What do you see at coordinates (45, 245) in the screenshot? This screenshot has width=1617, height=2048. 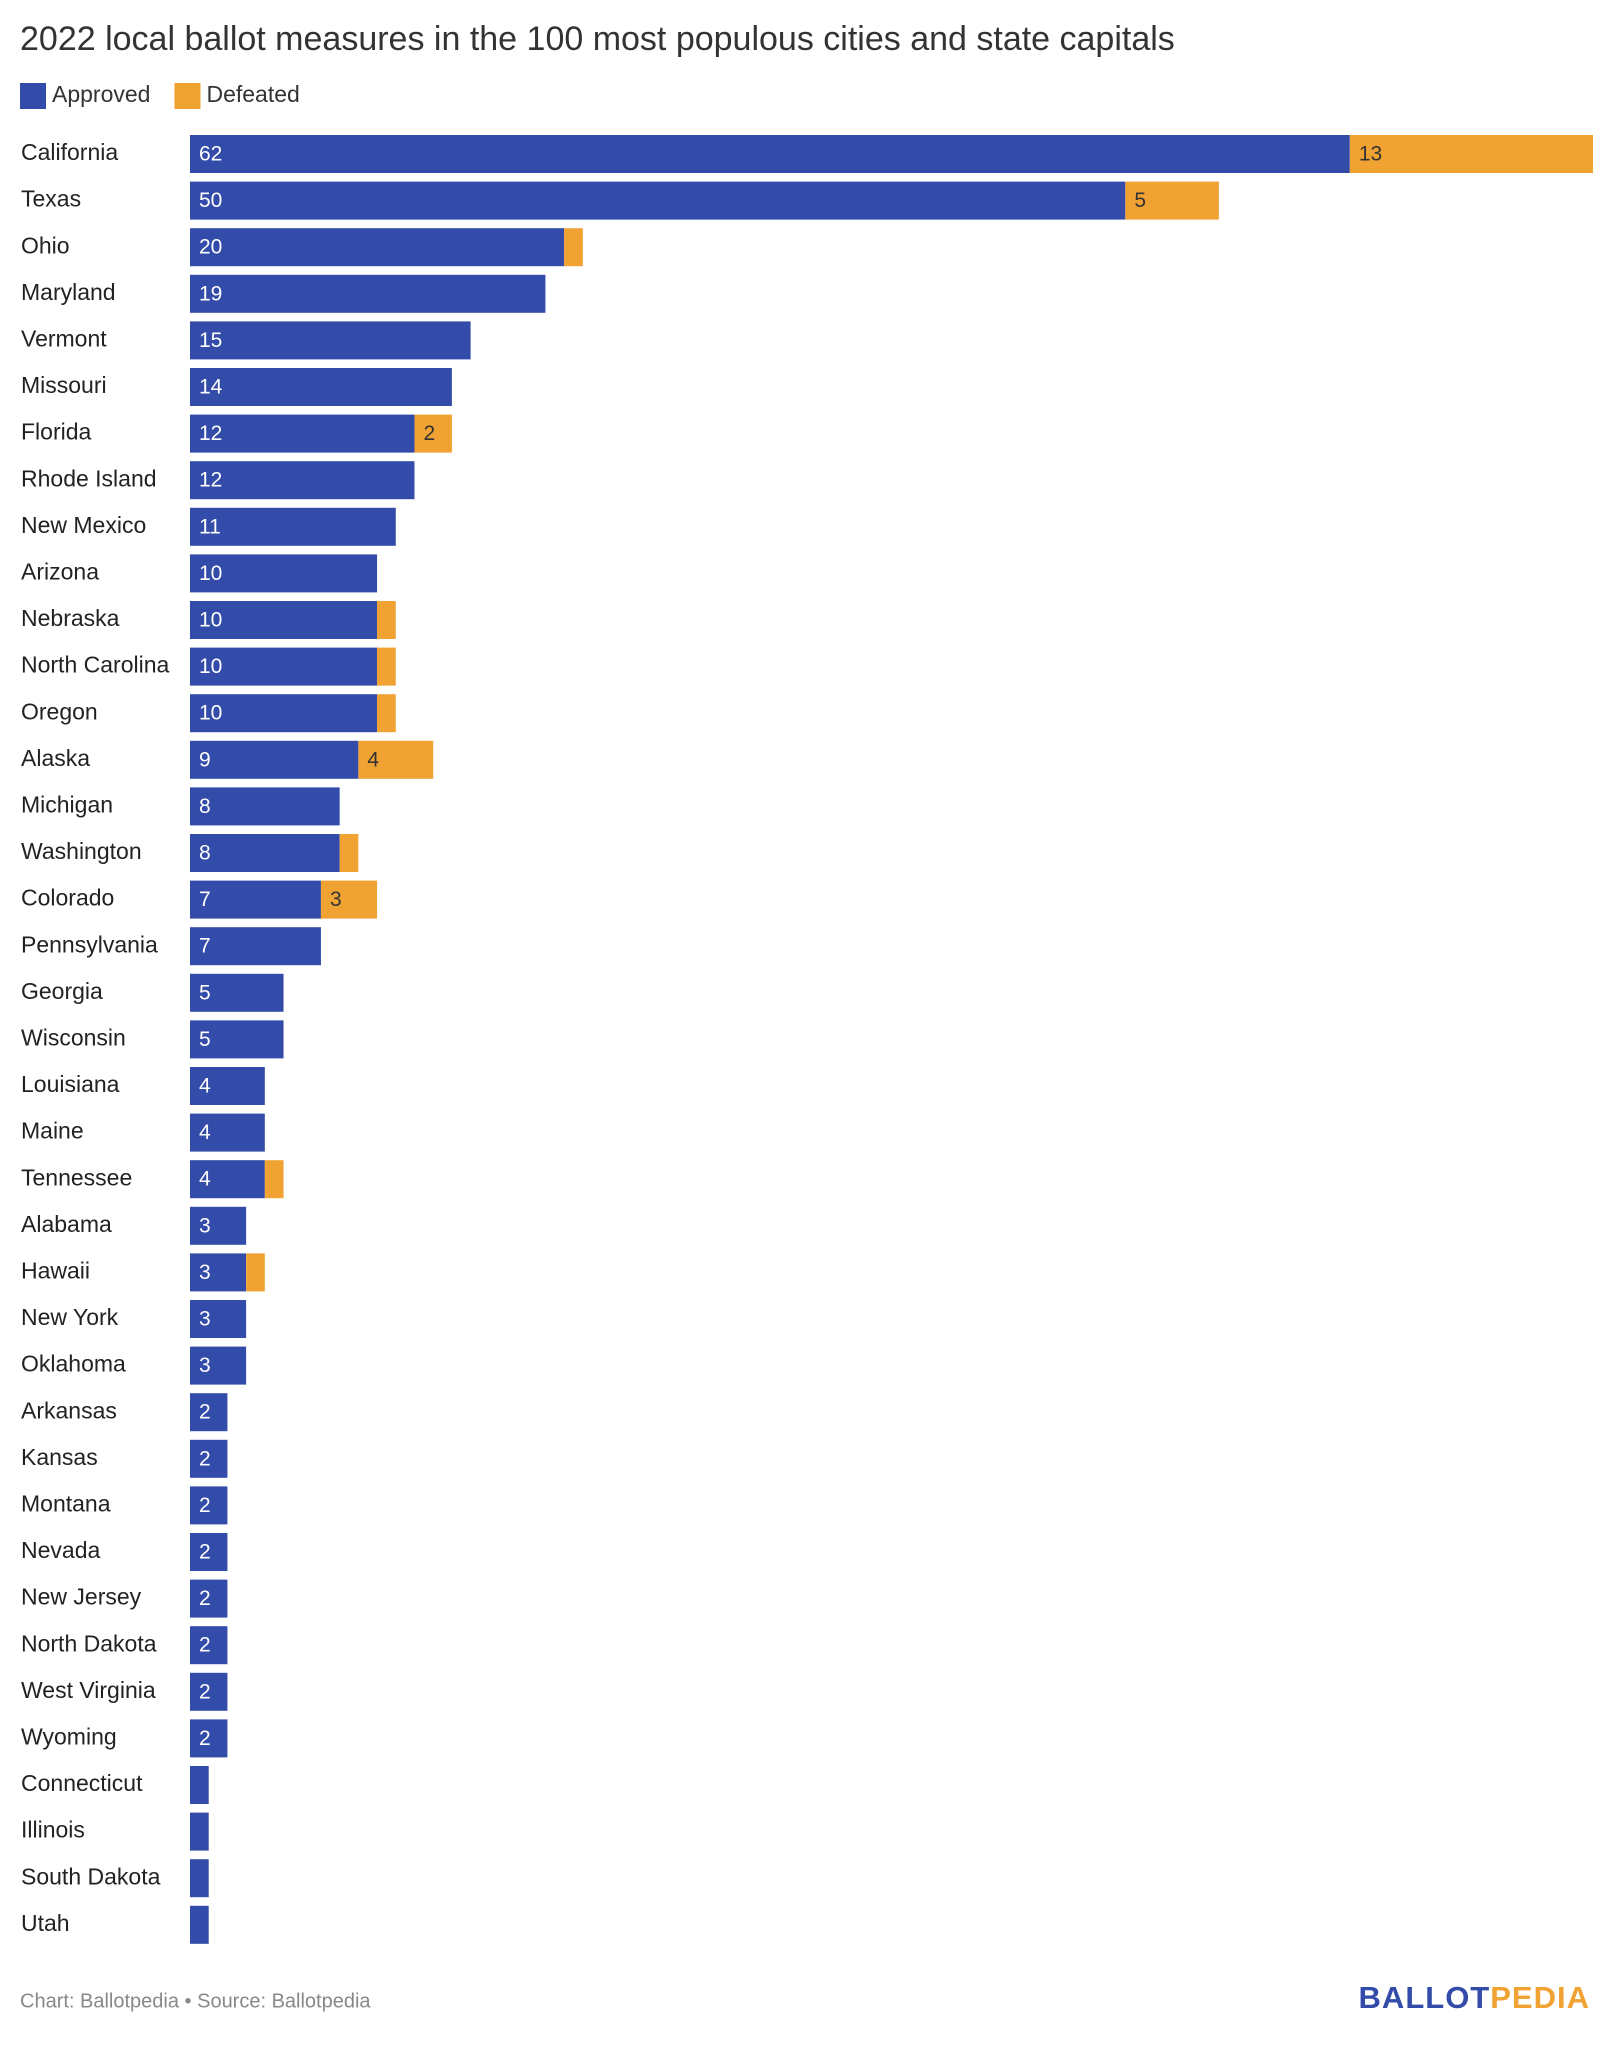 I see `category-label: Ohio` at bounding box center [45, 245].